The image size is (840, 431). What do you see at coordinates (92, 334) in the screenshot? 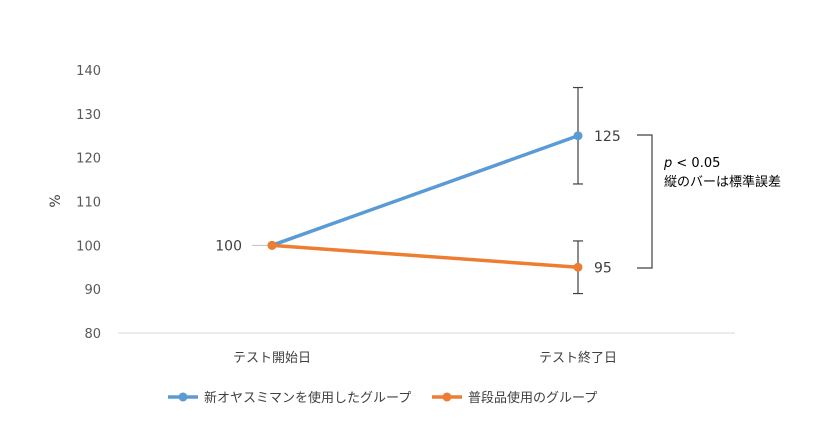
I see `y-tick-label: 80` at bounding box center [92, 334].